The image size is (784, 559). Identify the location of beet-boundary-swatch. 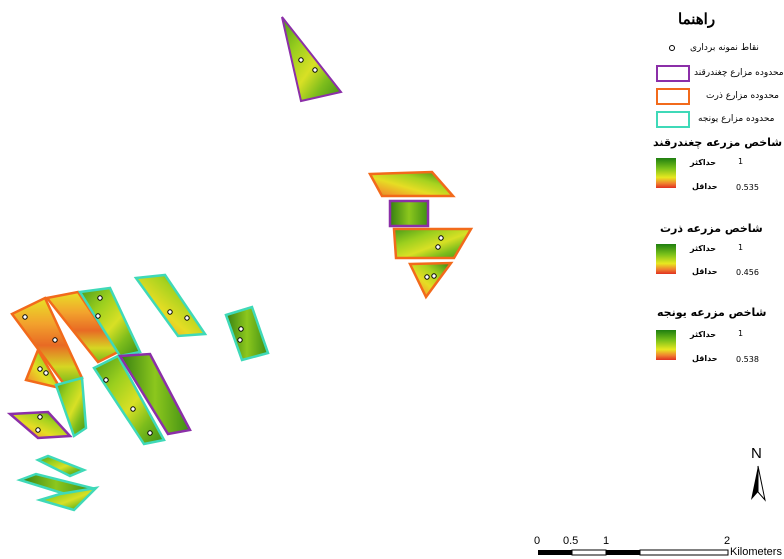
(673, 73).